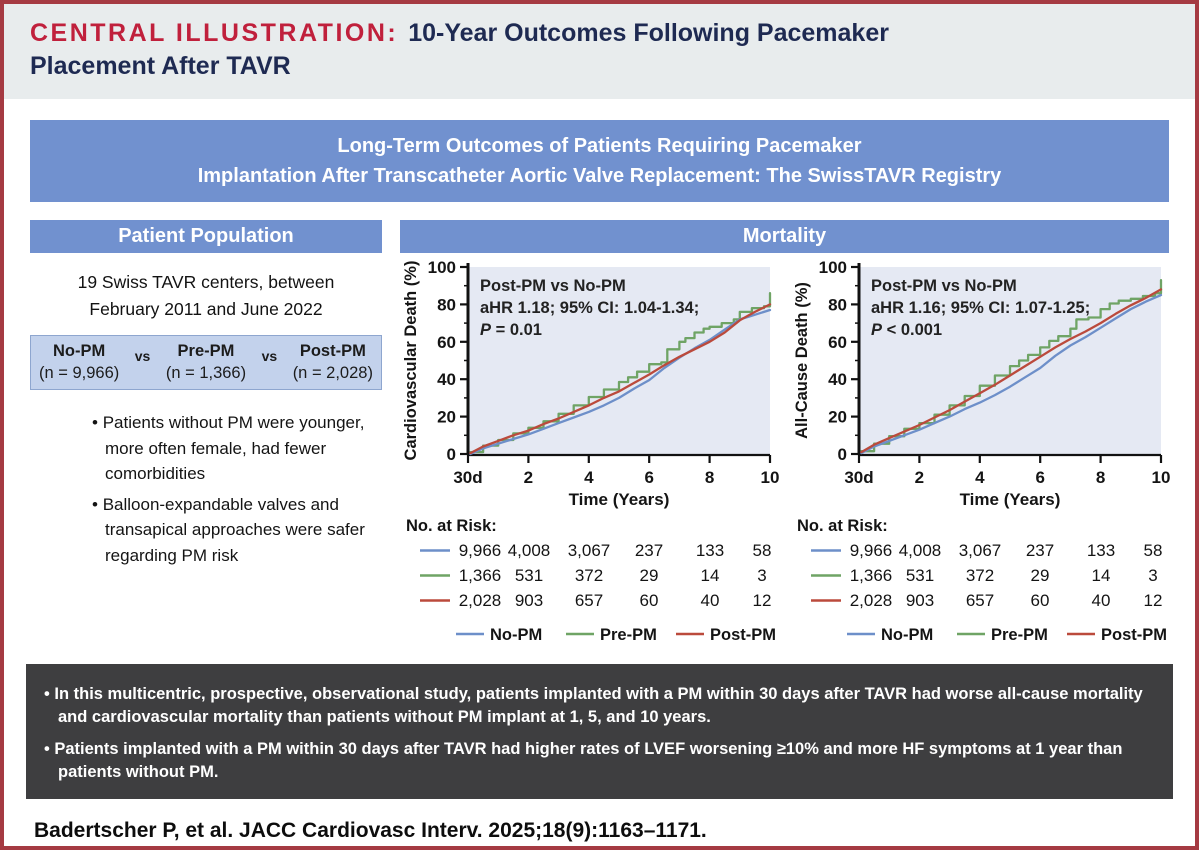 This screenshot has height=850, width=1199. I want to click on y-axis-title: All-Cause Death (%), so click(802, 360).